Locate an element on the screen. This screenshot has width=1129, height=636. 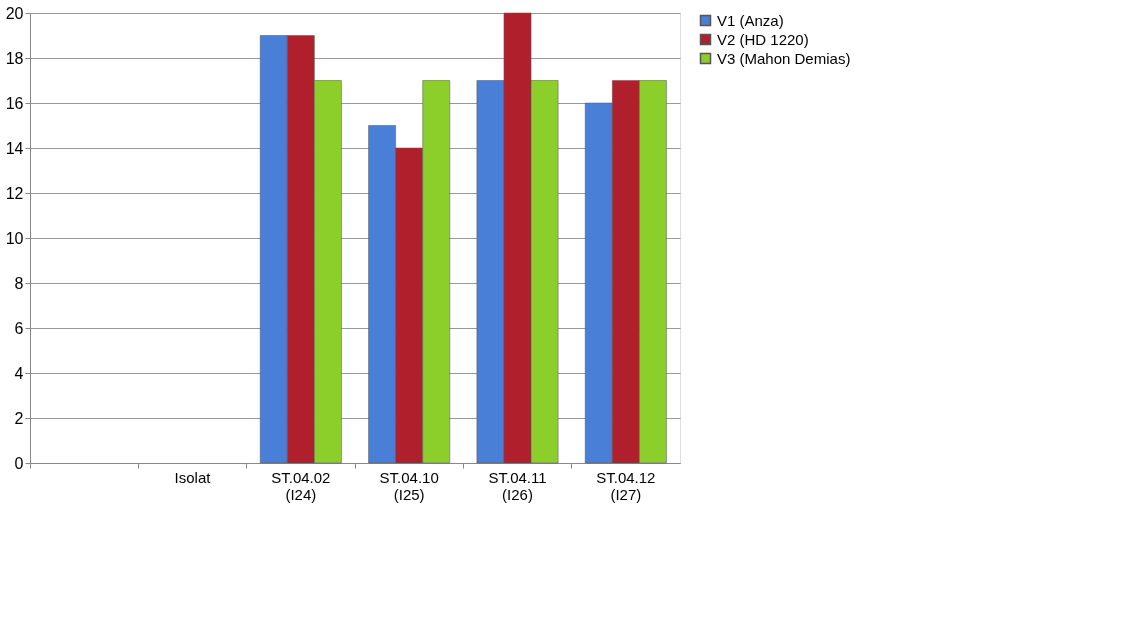
y-tick-label: 14 is located at coordinates (14, 148).